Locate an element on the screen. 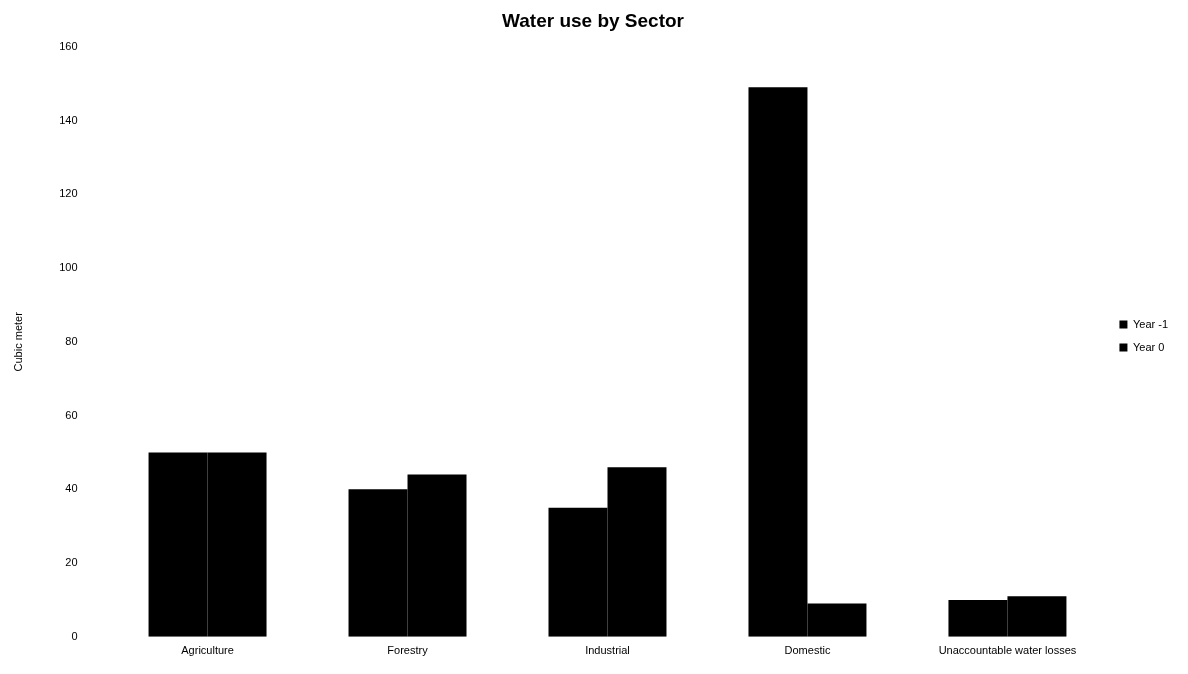 The height and width of the screenshot is (674, 1188). legend-label: Year -1 is located at coordinates (1150, 323).